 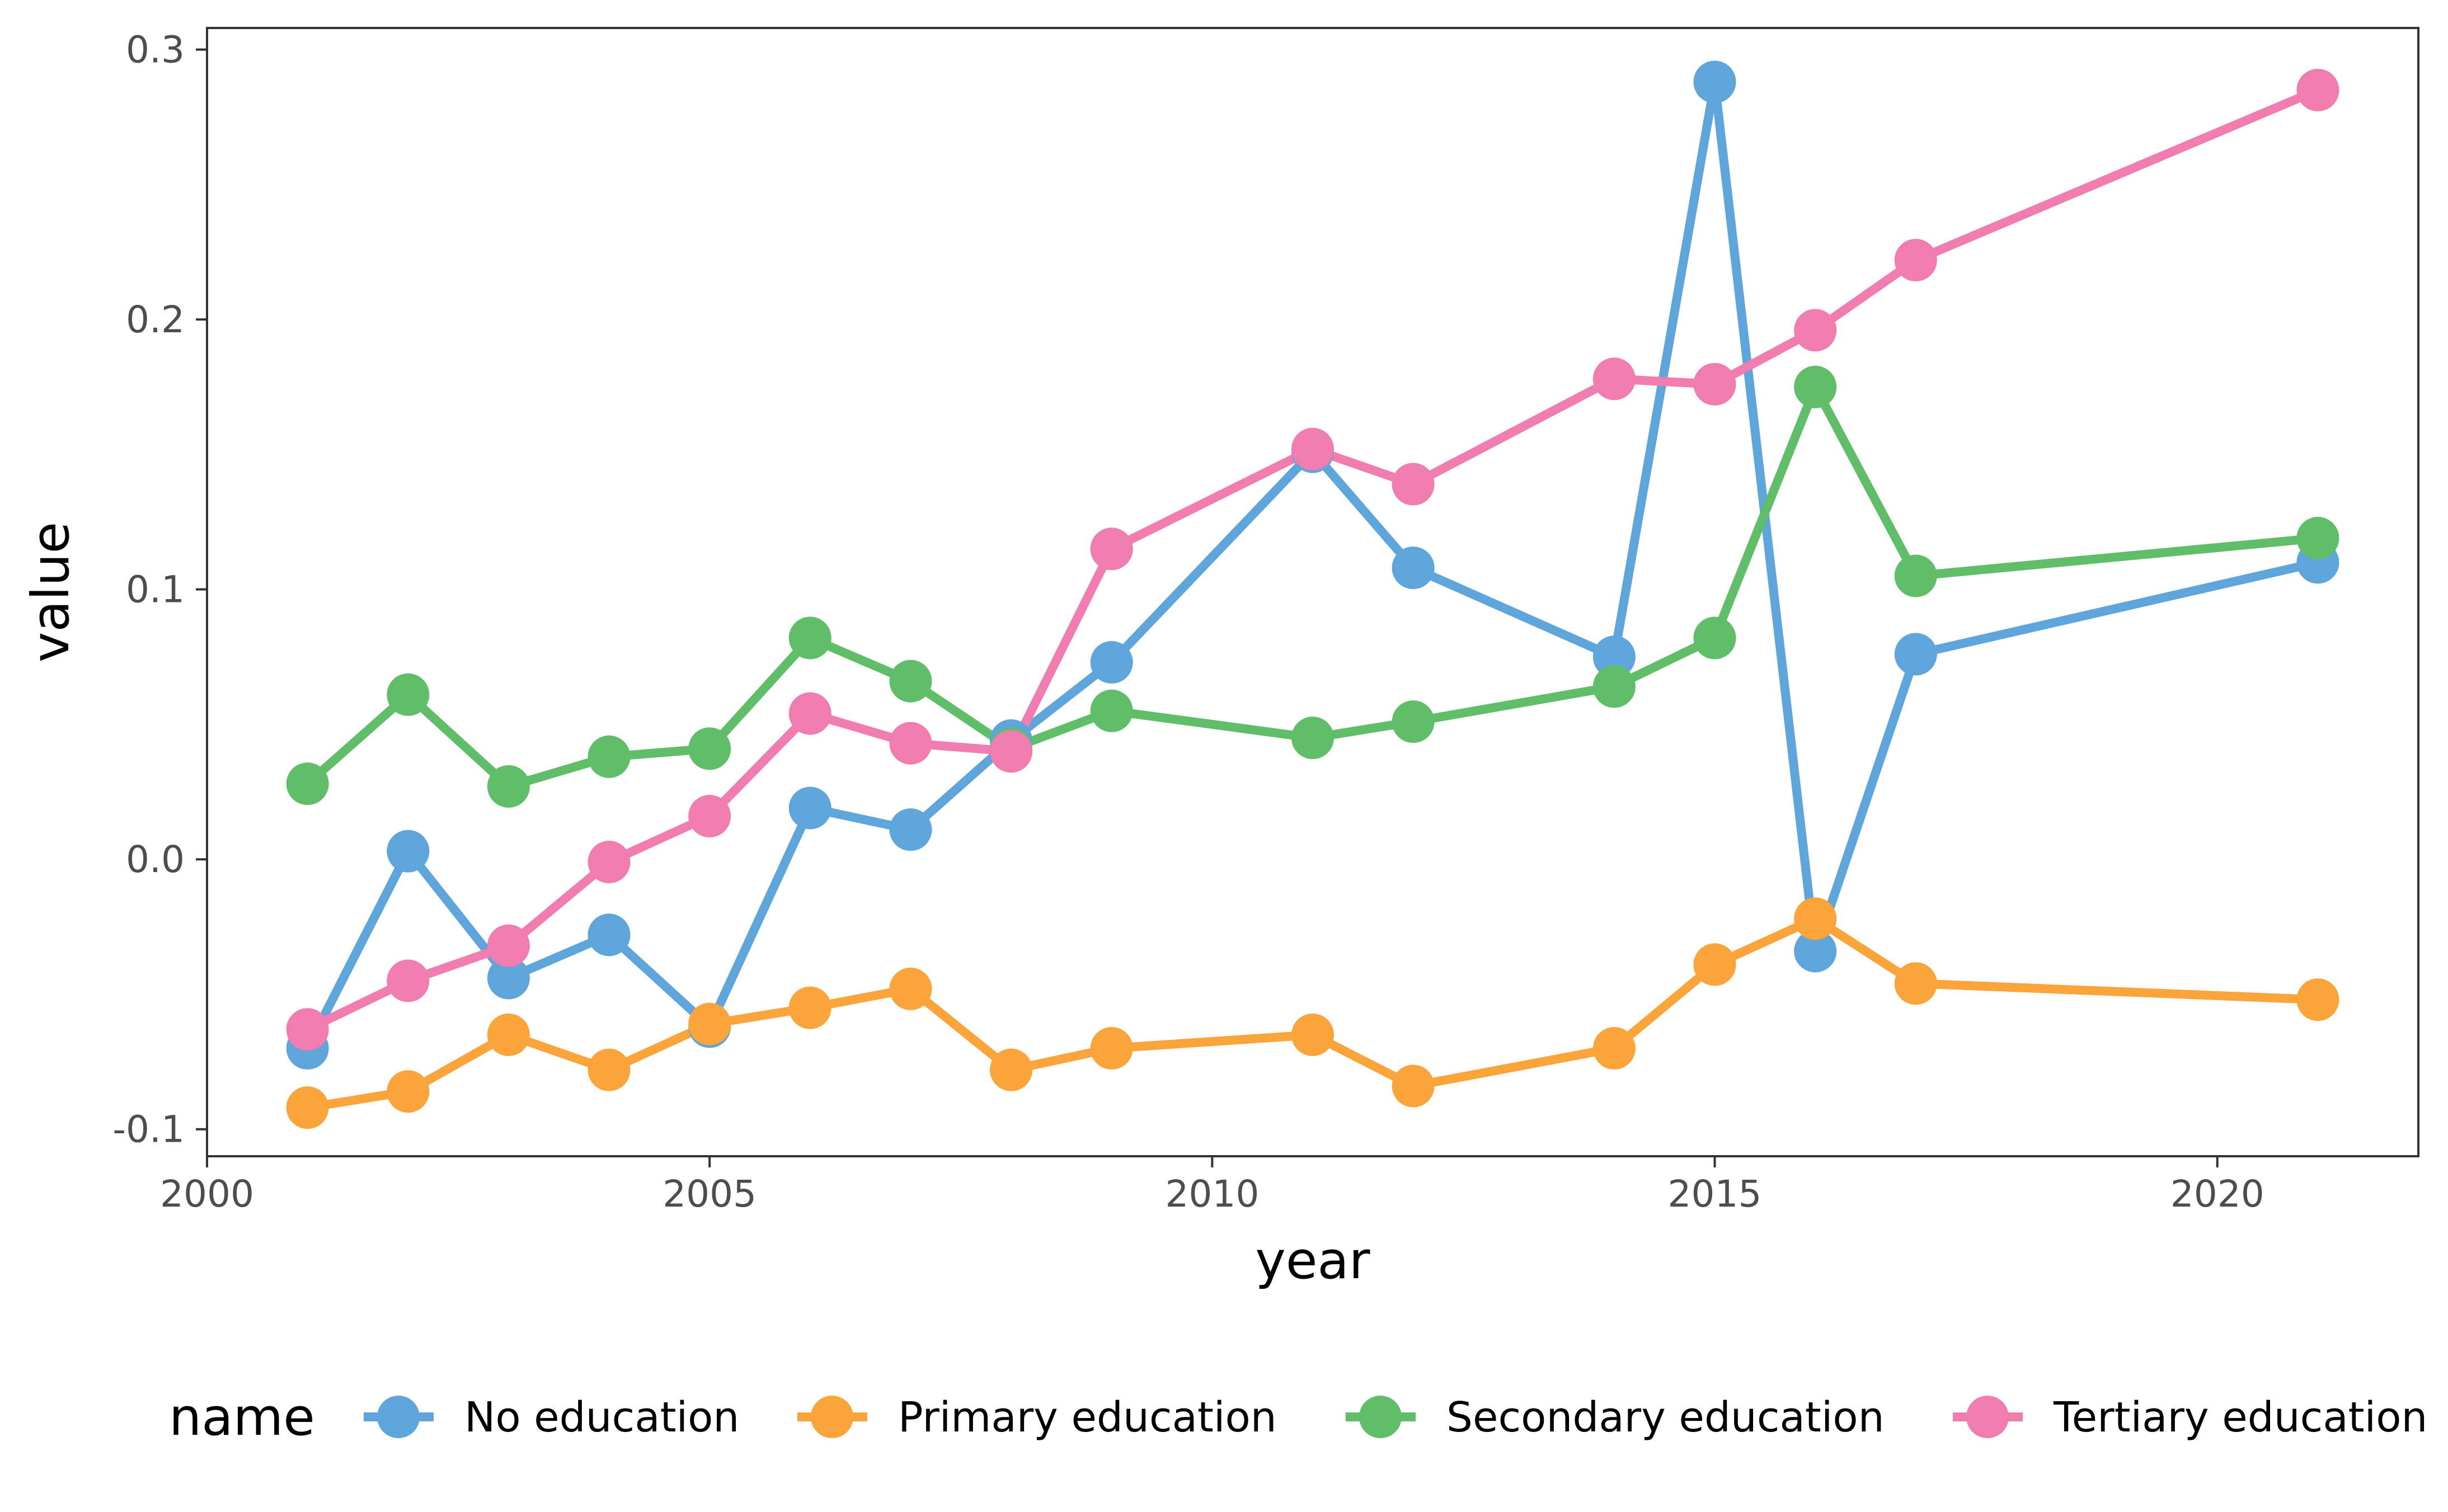 What do you see at coordinates (1087, 1417) in the screenshot?
I see `legend-label: Primary education` at bounding box center [1087, 1417].